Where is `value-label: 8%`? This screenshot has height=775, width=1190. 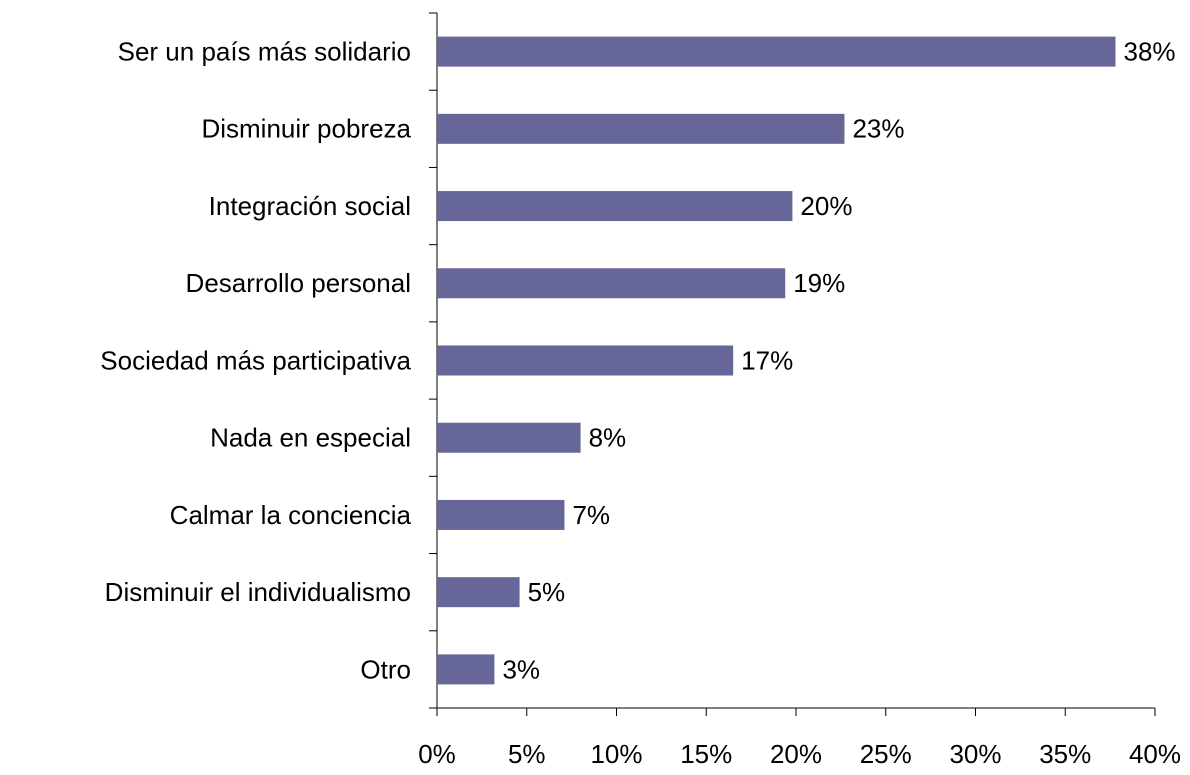
value-label: 8% is located at coordinates (608, 438).